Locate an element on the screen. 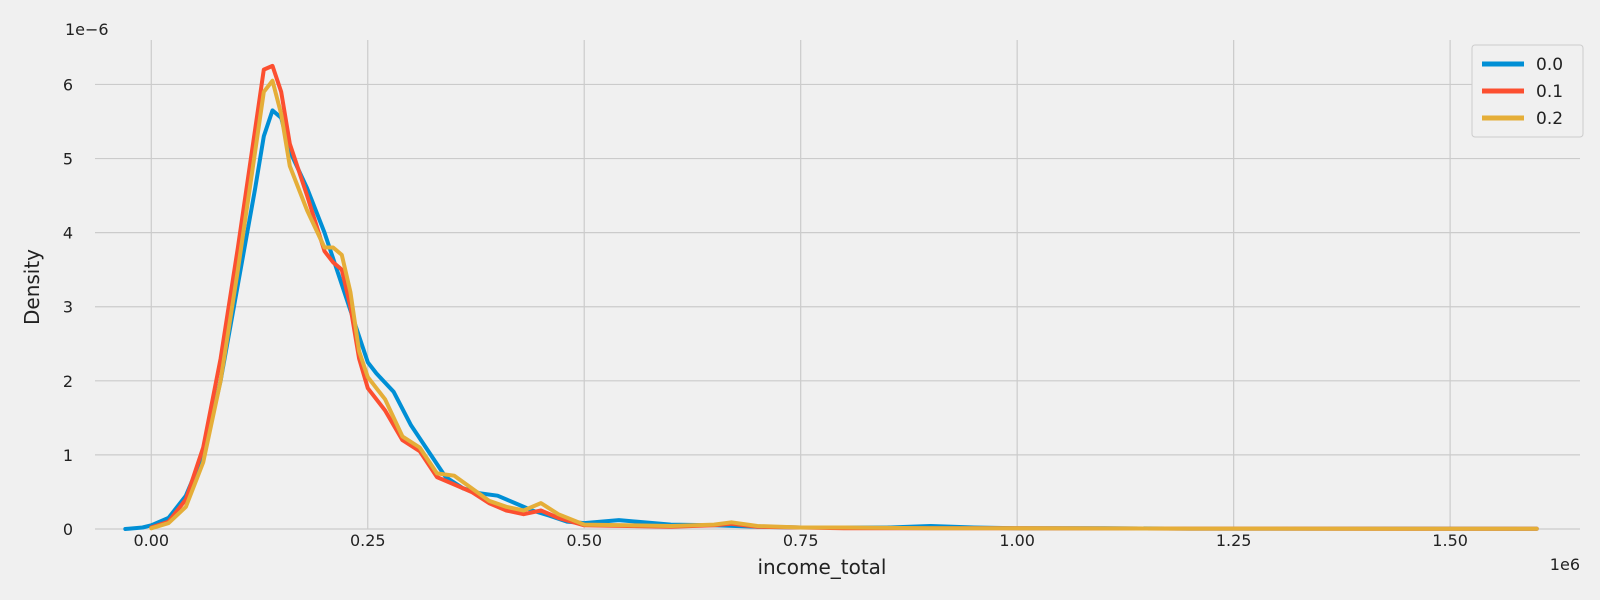 The height and width of the screenshot is (600, 1600). y-tick-label: 1 is located at coordinates (68, 455).